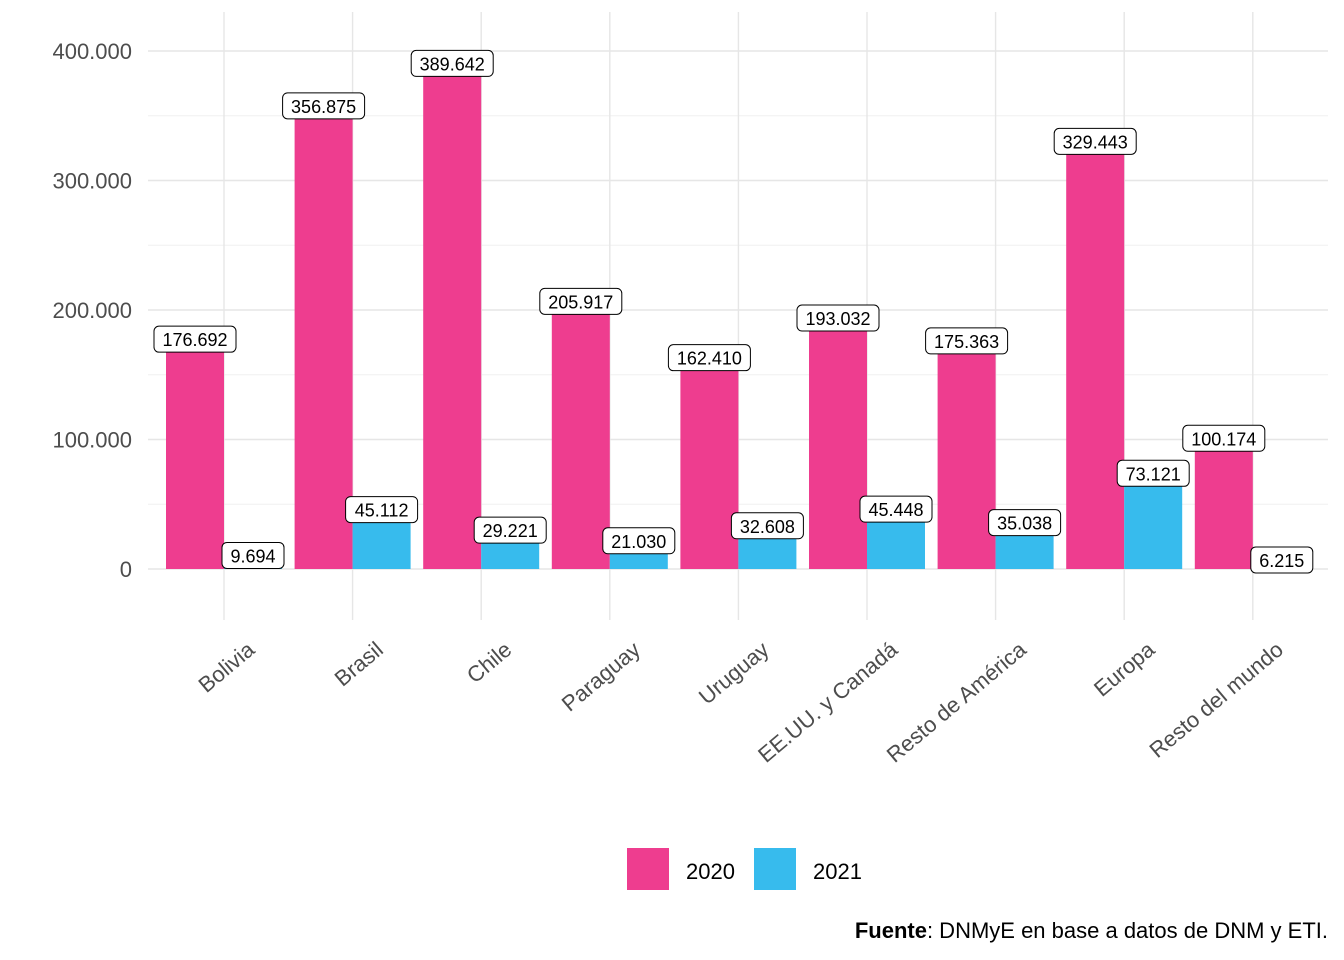 This screenshot has width=1344, height=960. Describe the element at coordinates (126, 569) in the screenshot. I see `y-tick-label: 0` at that location.